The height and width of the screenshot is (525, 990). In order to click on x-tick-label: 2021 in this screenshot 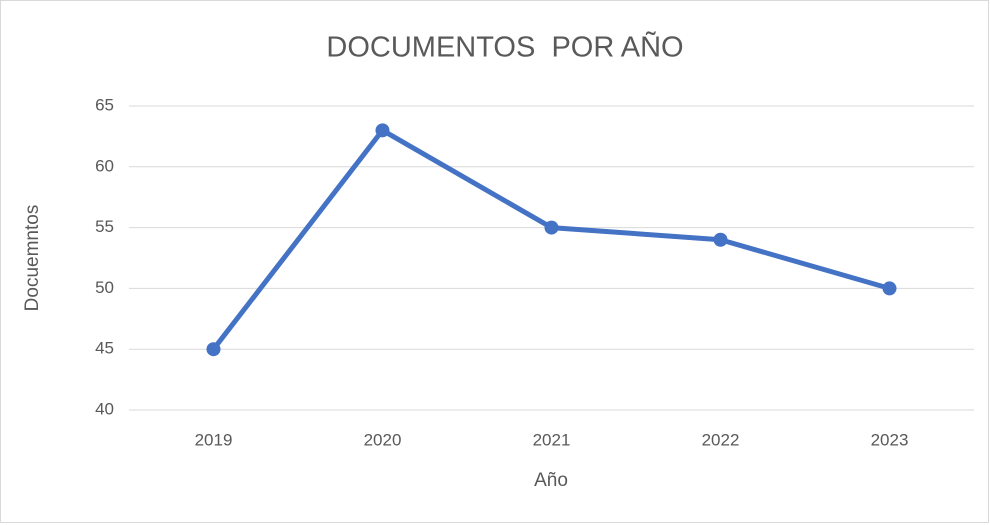, I will do `click(552, 439)`.